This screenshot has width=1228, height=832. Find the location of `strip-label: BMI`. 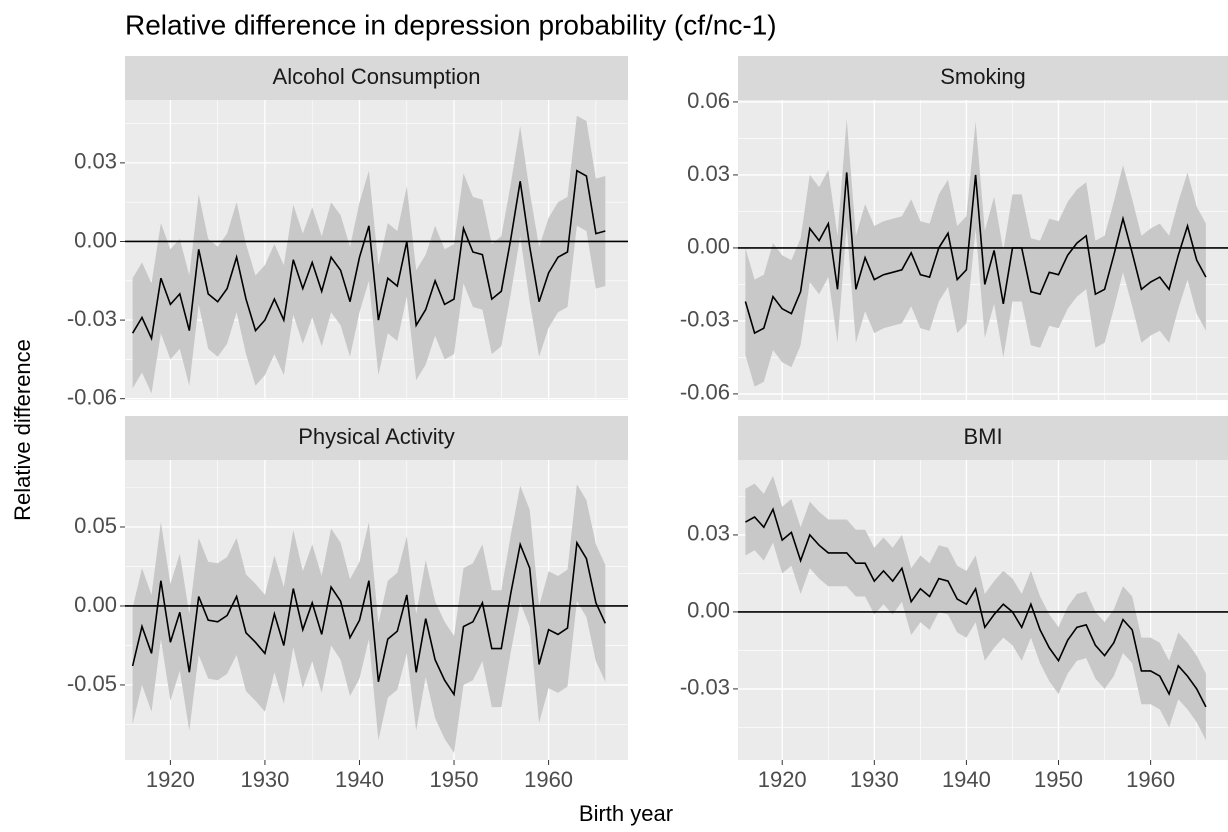

strip-label: BMI is located at coordinates (982, 436).